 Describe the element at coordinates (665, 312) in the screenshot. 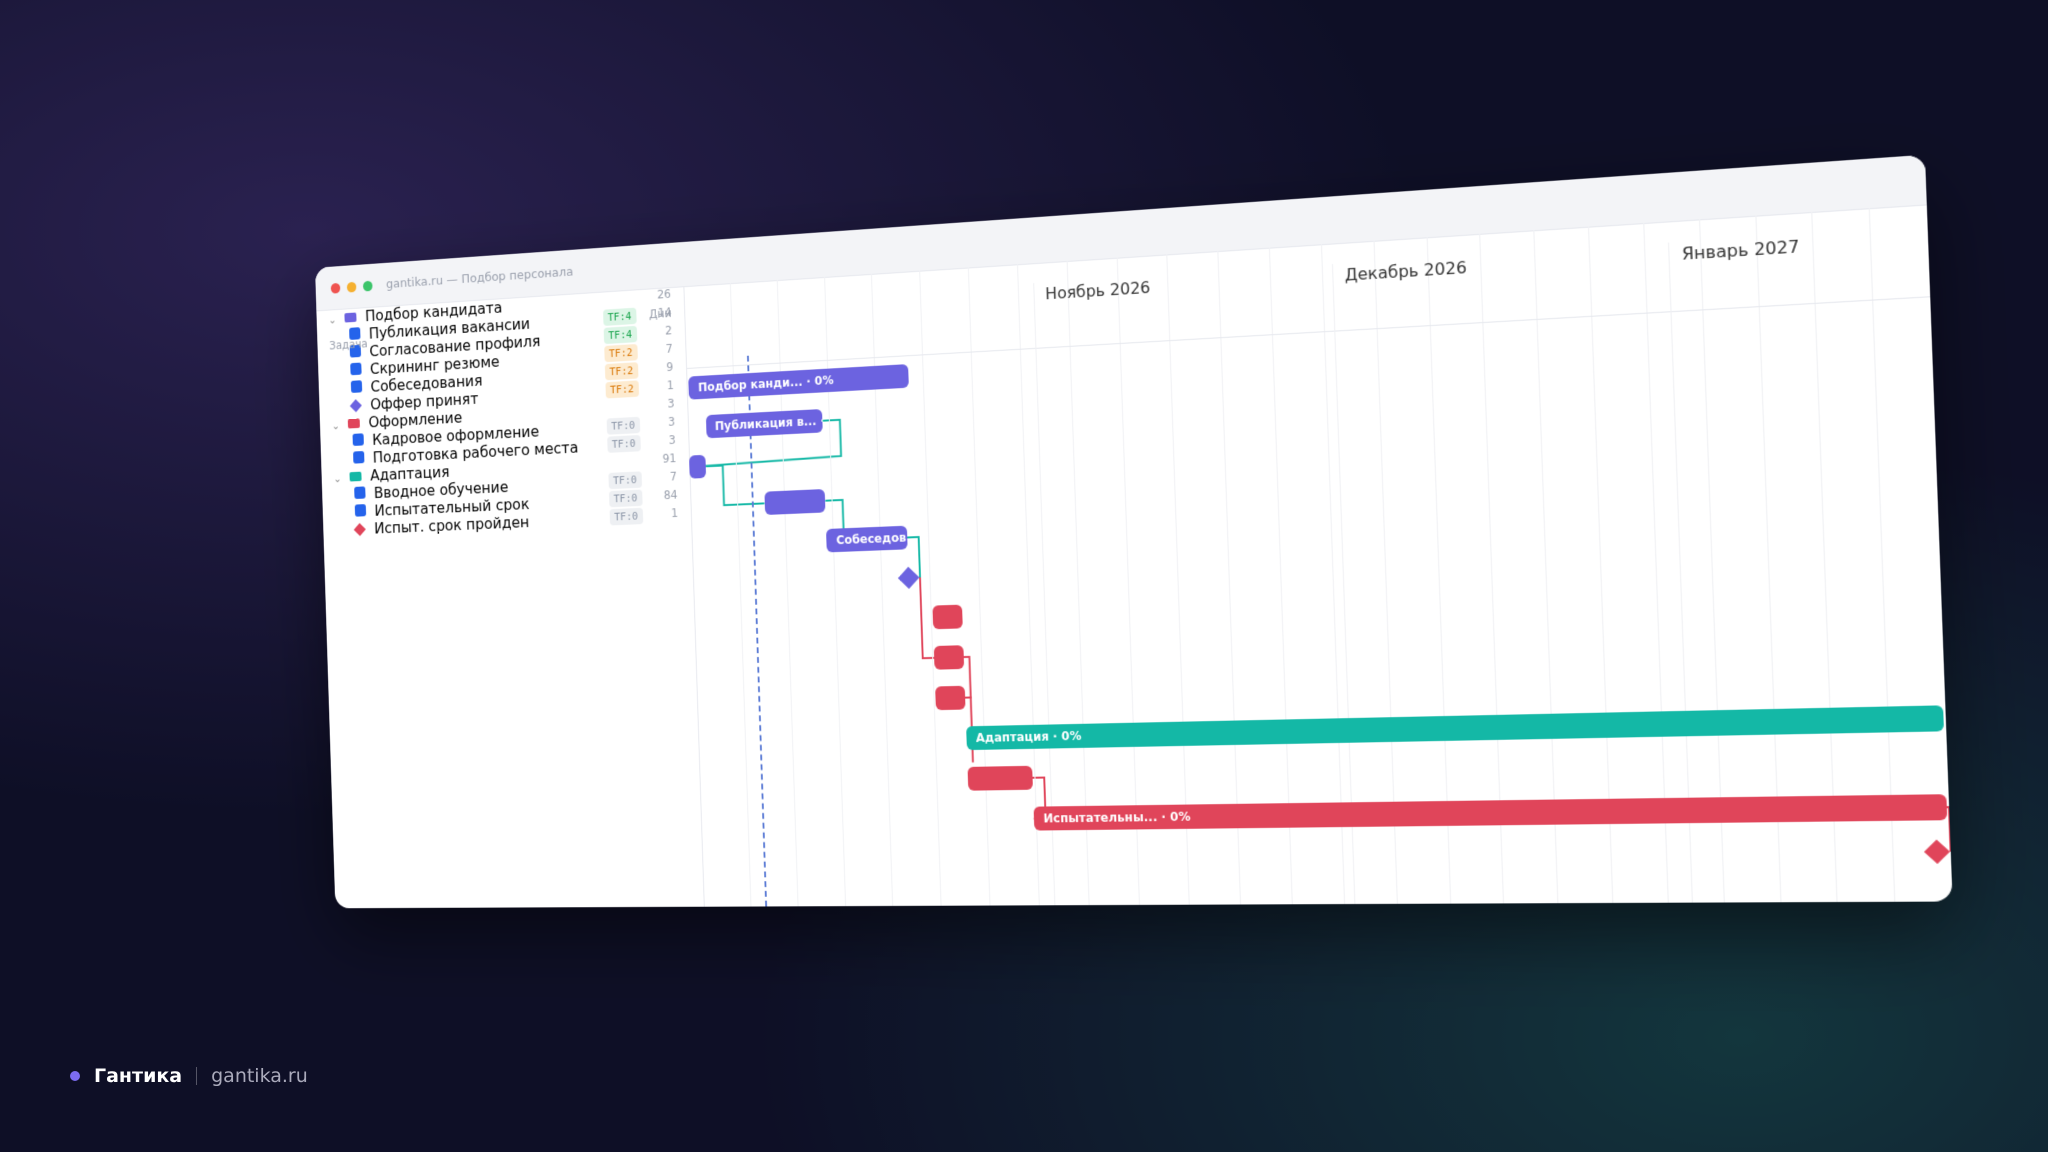

I see `duration: 14` at that location.